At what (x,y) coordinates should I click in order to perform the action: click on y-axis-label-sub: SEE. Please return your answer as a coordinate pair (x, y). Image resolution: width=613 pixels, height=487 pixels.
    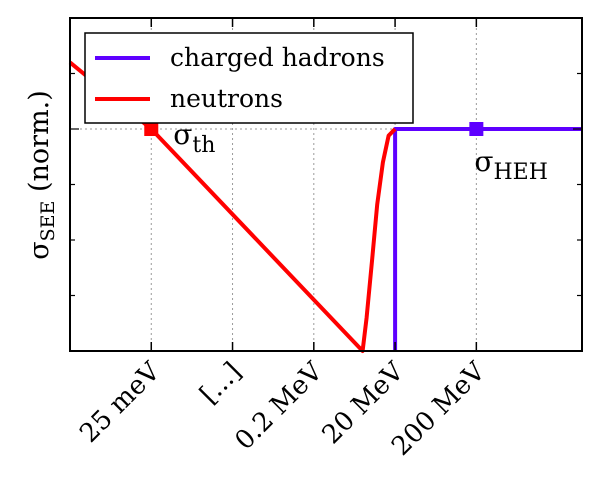
    Looking at the image, I should click on (48, 221).